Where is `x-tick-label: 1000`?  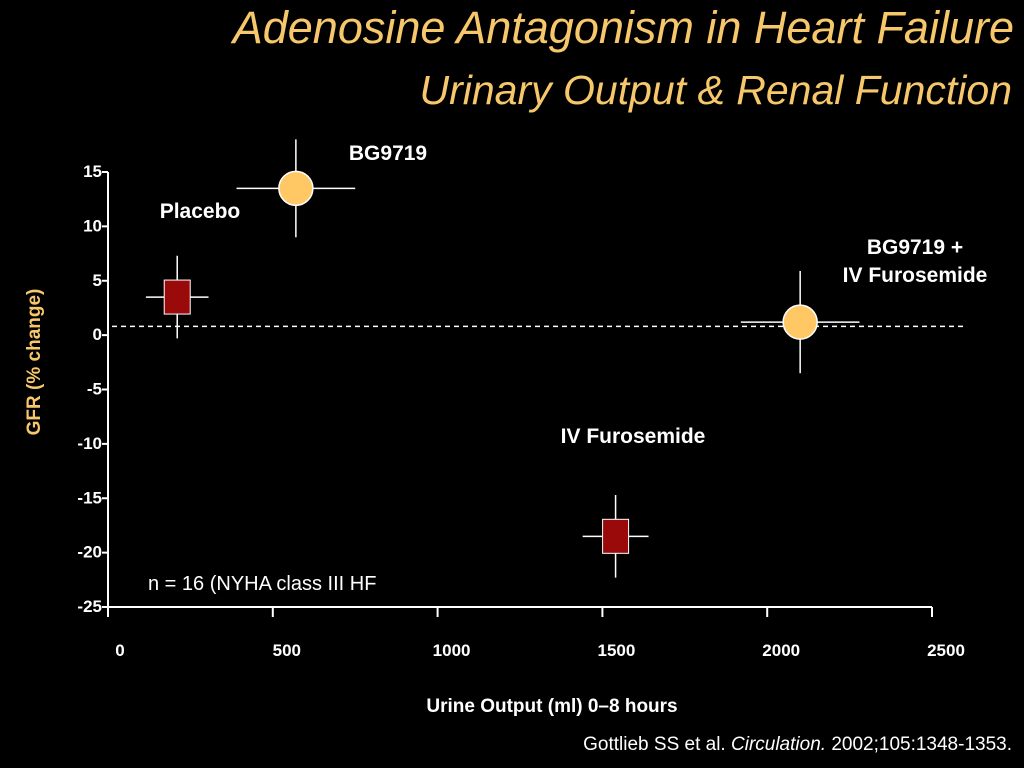
x-tick-label: 1000 is located at coordinates (452, 650).